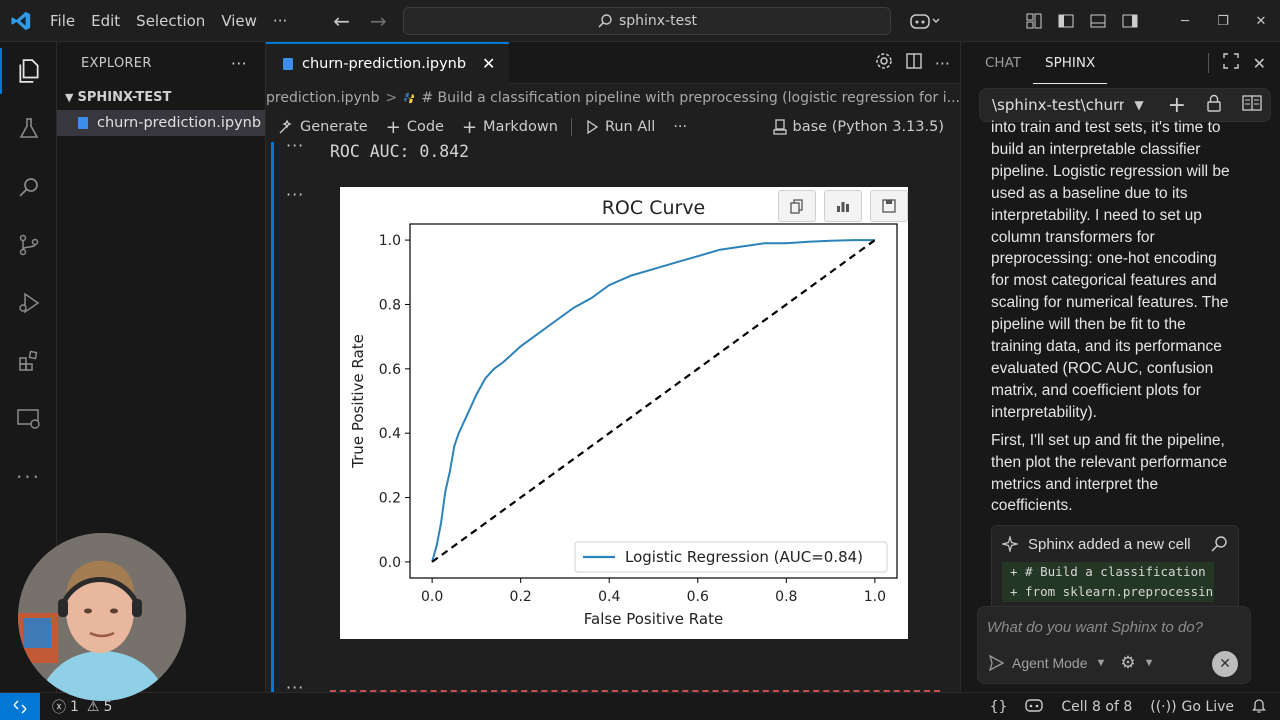 This screenshot has width=1280, height=720. I want to click on source-control-icon, so click(28, 245).